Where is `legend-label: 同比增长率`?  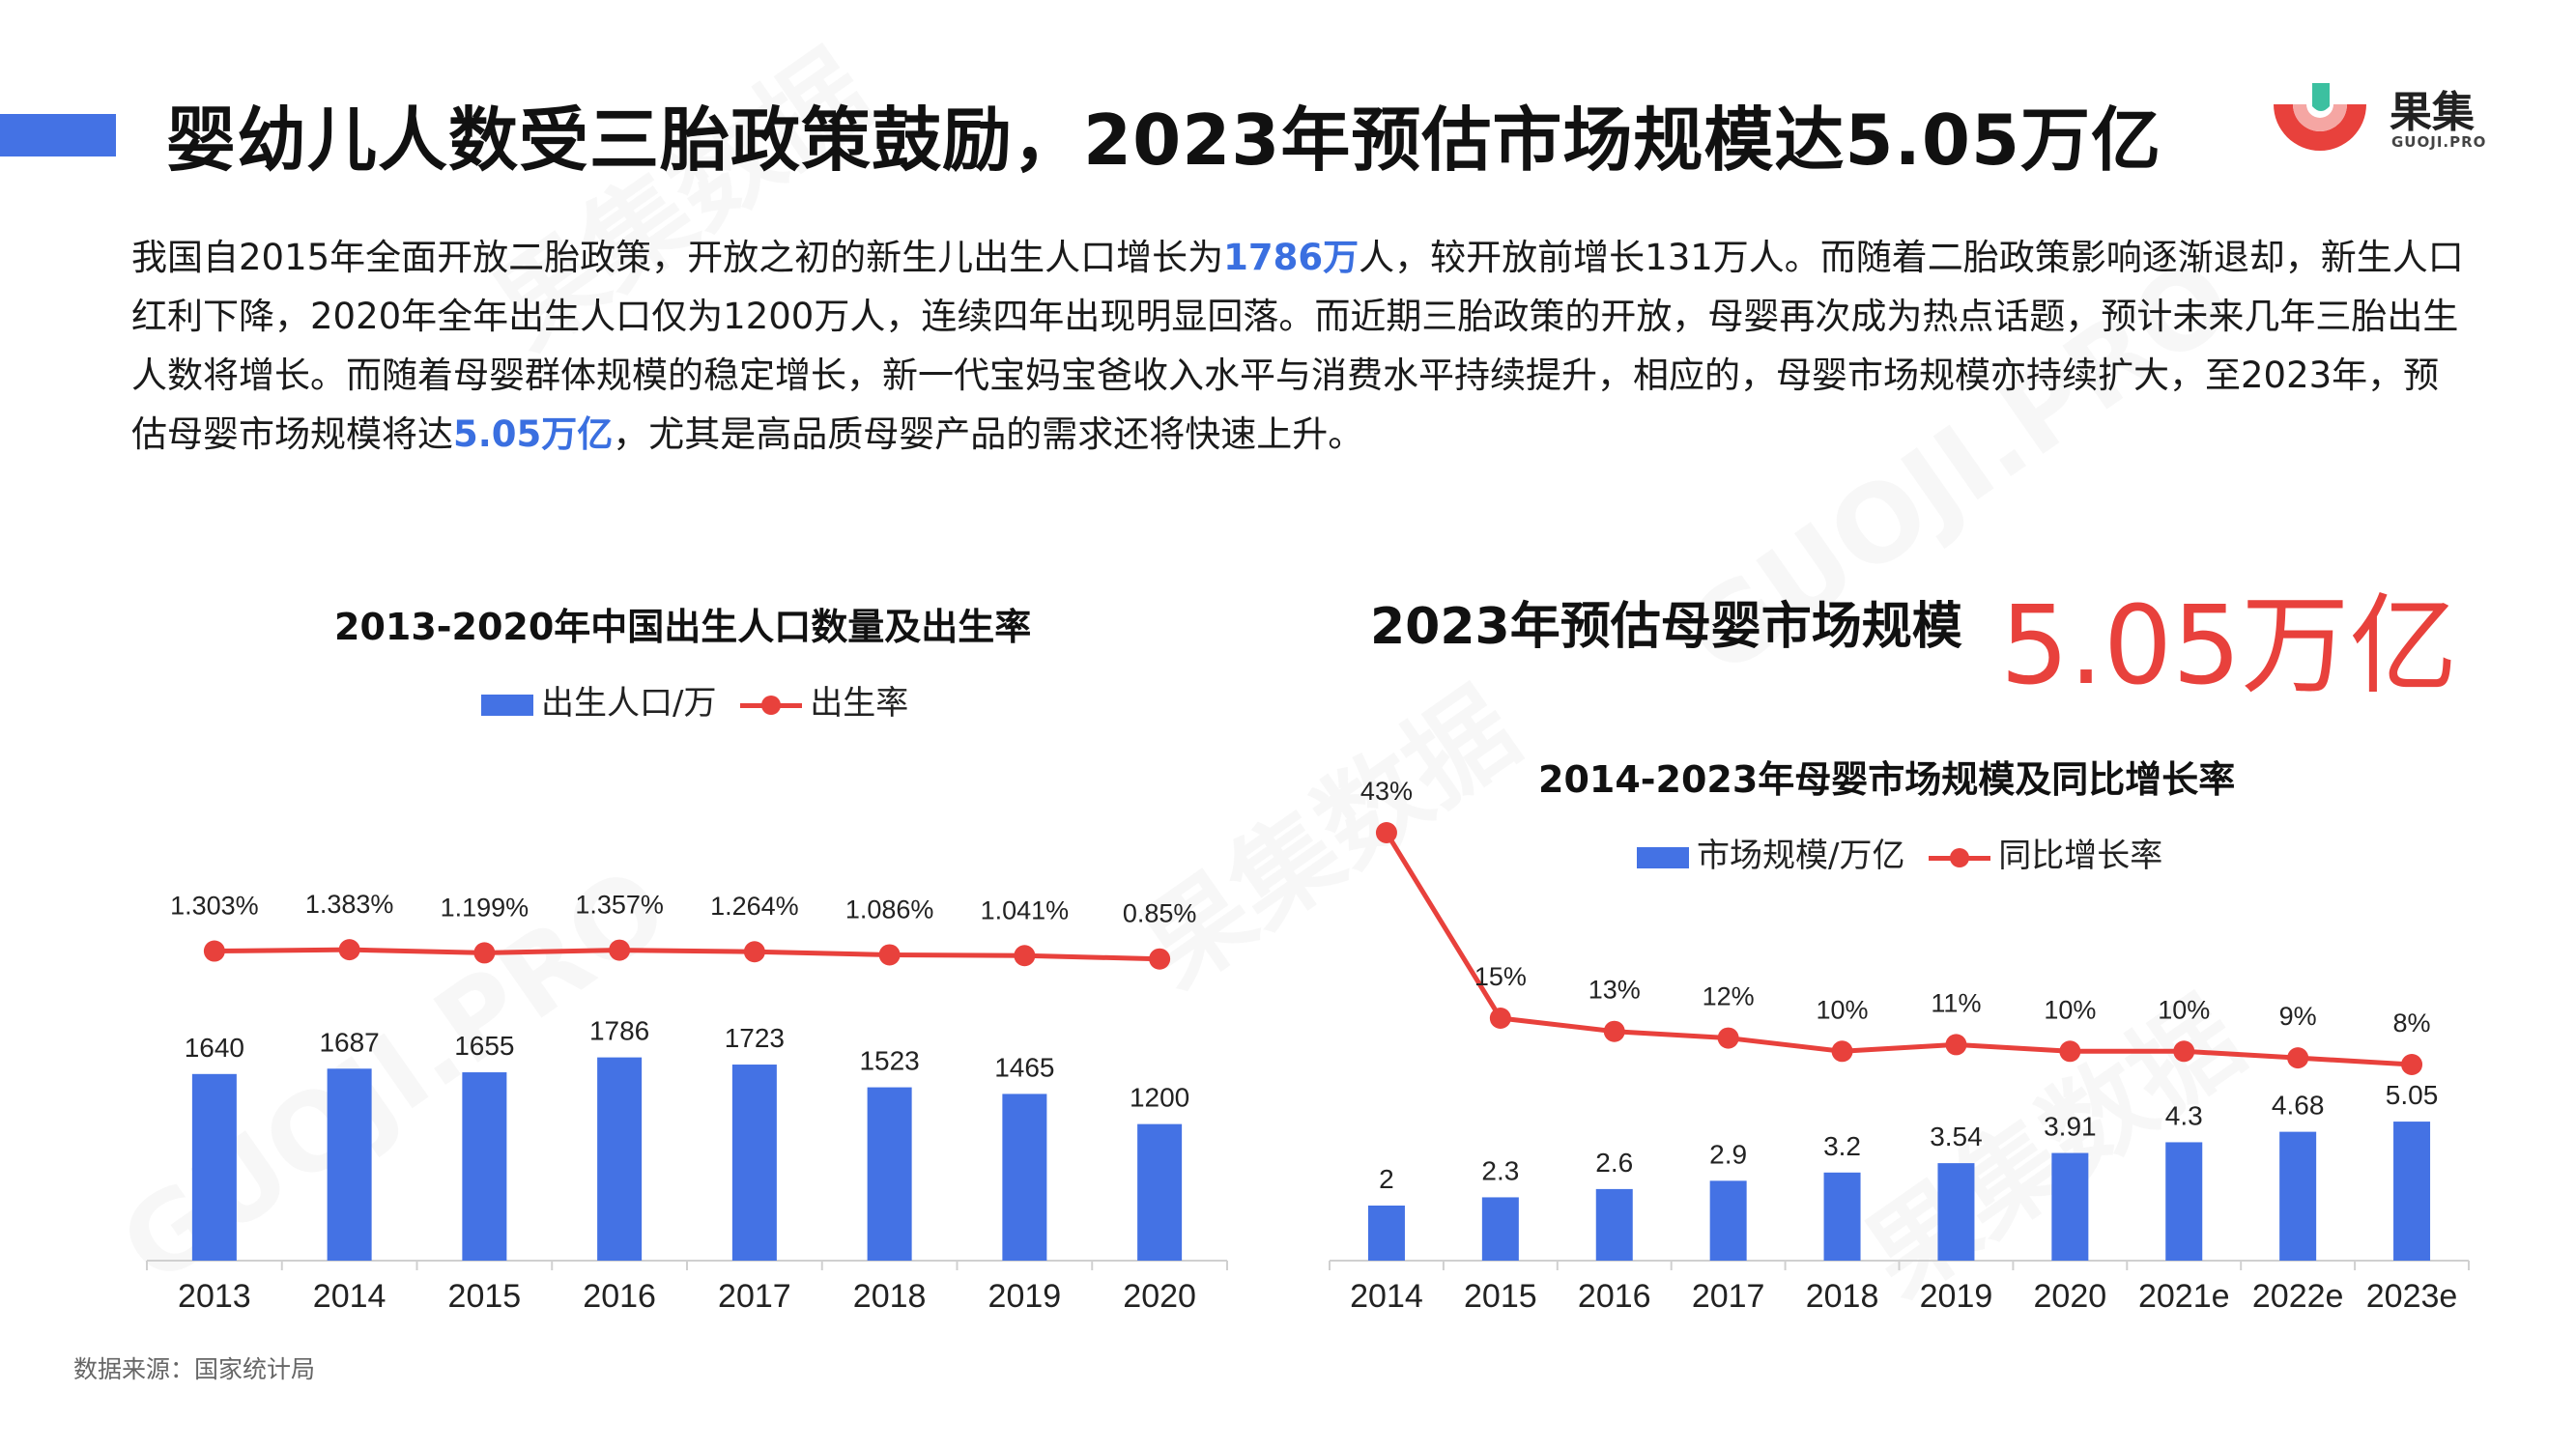
legend-label: 同比增长率 is located at coordinates (2081, 856).